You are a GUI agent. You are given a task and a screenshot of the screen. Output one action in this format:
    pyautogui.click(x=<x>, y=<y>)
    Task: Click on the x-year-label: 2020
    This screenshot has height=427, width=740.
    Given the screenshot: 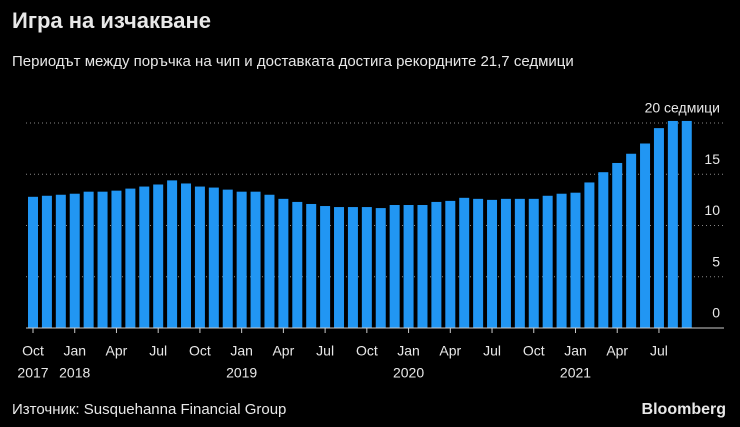 What is the action you would take?
    pyautogui.click(x=408, y=373)
    